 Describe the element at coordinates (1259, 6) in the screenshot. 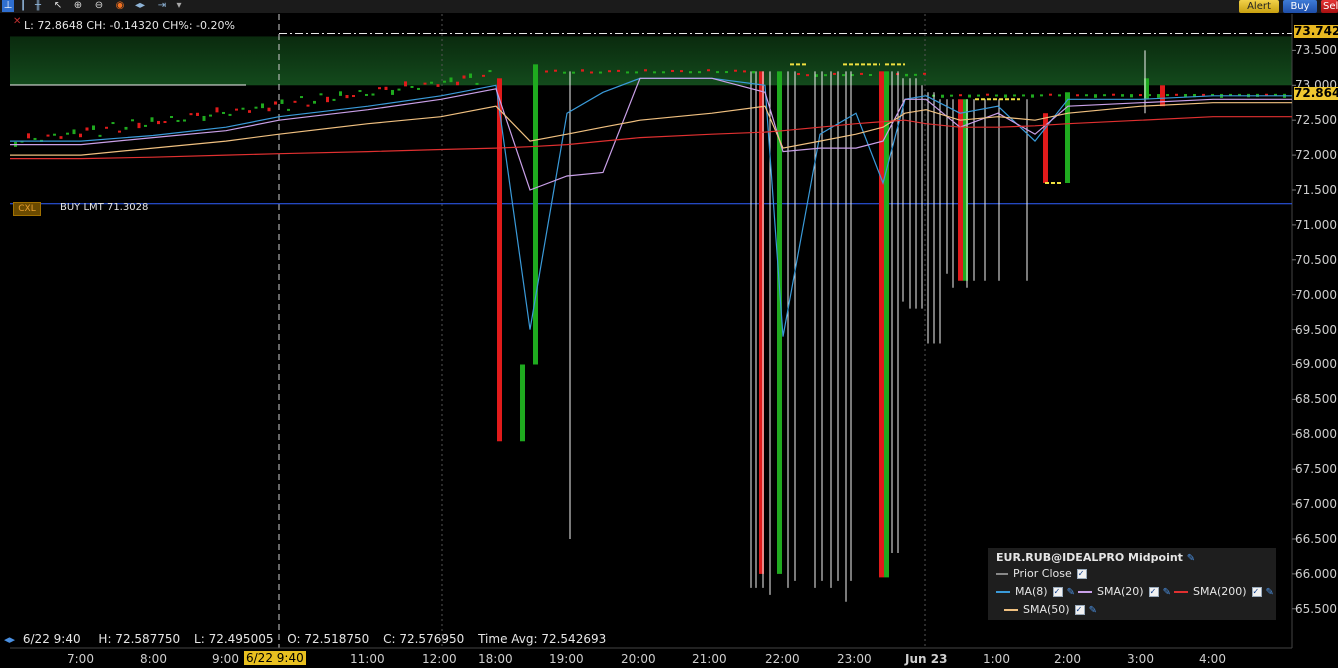

I see `alert-button: Alert` at that location.